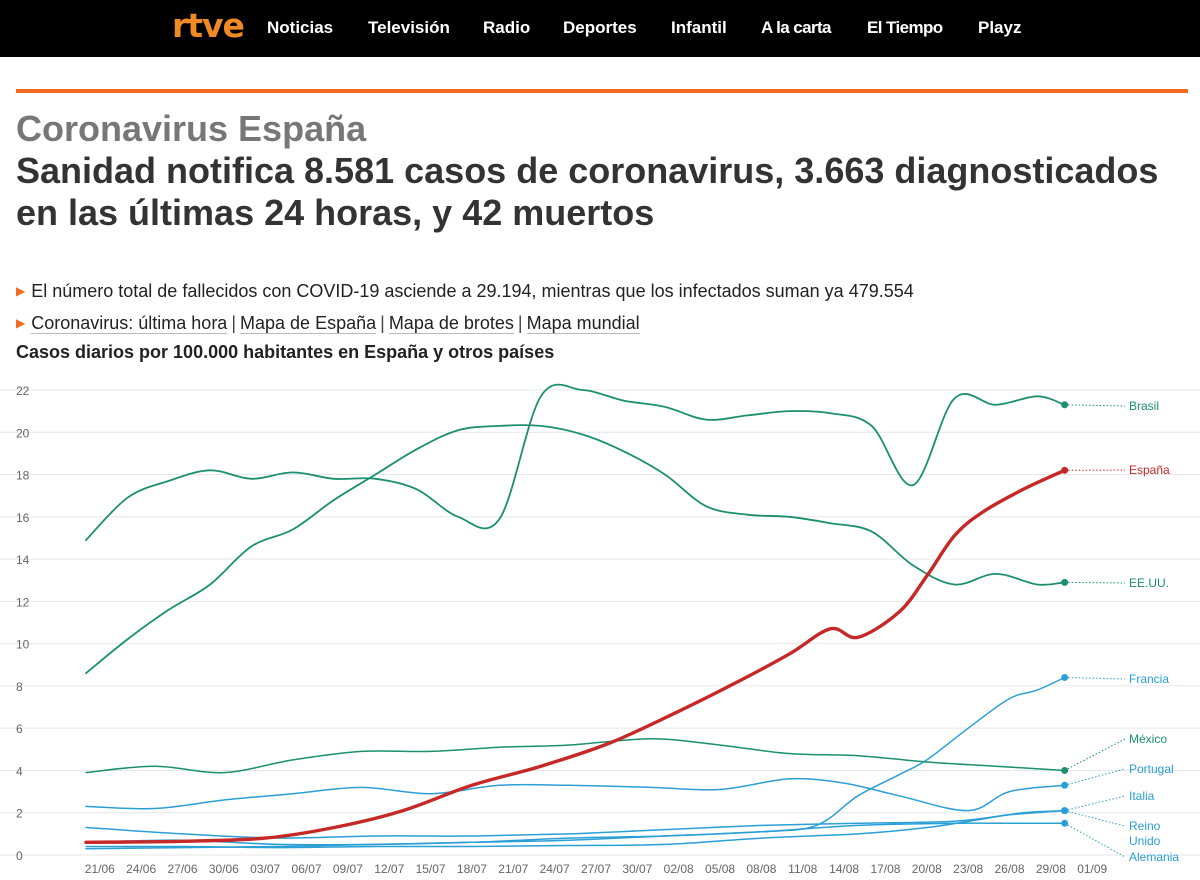 The image size is (1200, 880). What do you see at coordinates (1154, 857) in the screenshot?
I see `series-label-alemania: Alemania` at bounding box center [1154, 857].